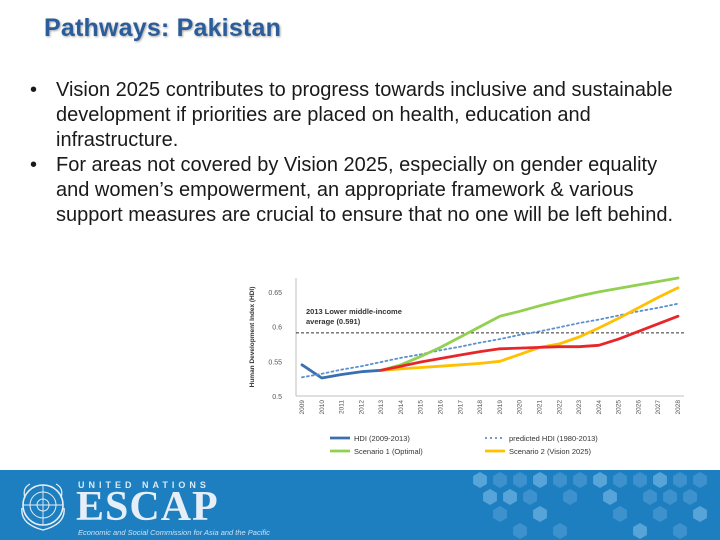 The width and height of the screenshot is (720, 540). Describe the element at coordinates (43, 507) in the screenshot. I see `un-emblem-icon` at that location.